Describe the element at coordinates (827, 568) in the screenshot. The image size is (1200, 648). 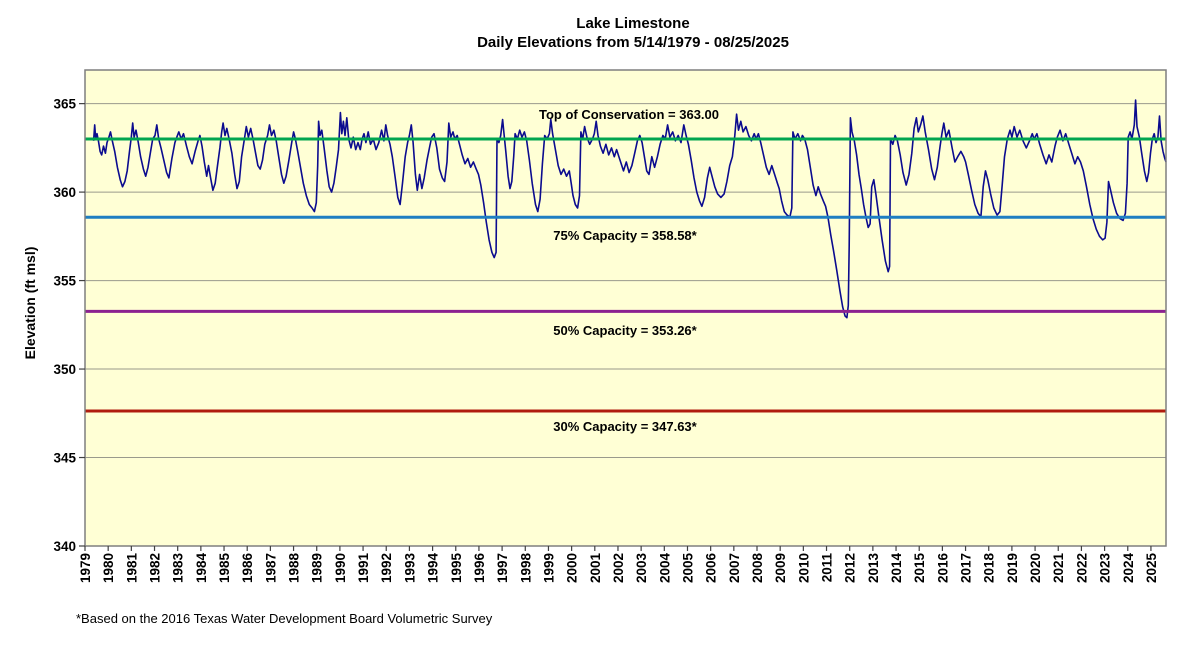
I see `x-tick-label: 2011` at that location.